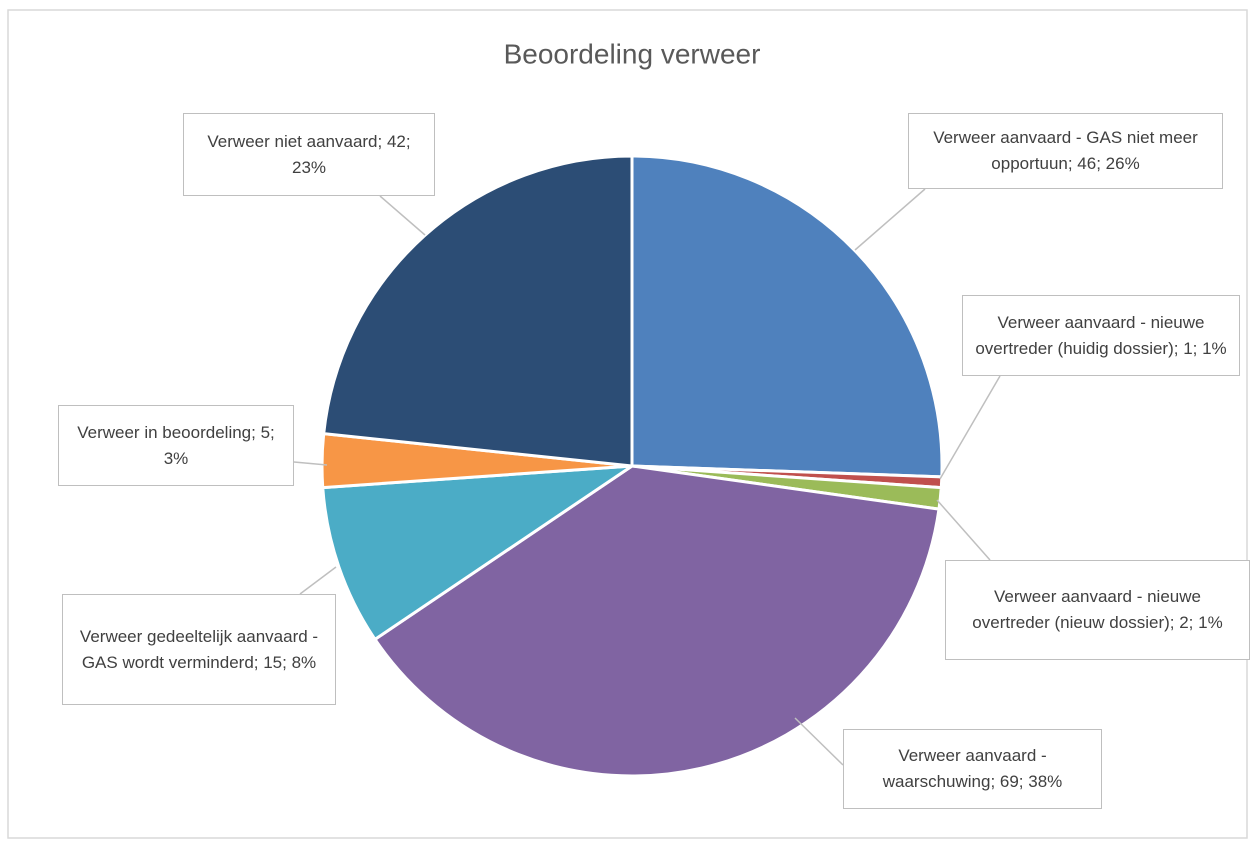 The image size is (1255, 848). I want to click on data-label: Verweer aanvaard - waarschuwing; 69; 38%, so click(972, 769).